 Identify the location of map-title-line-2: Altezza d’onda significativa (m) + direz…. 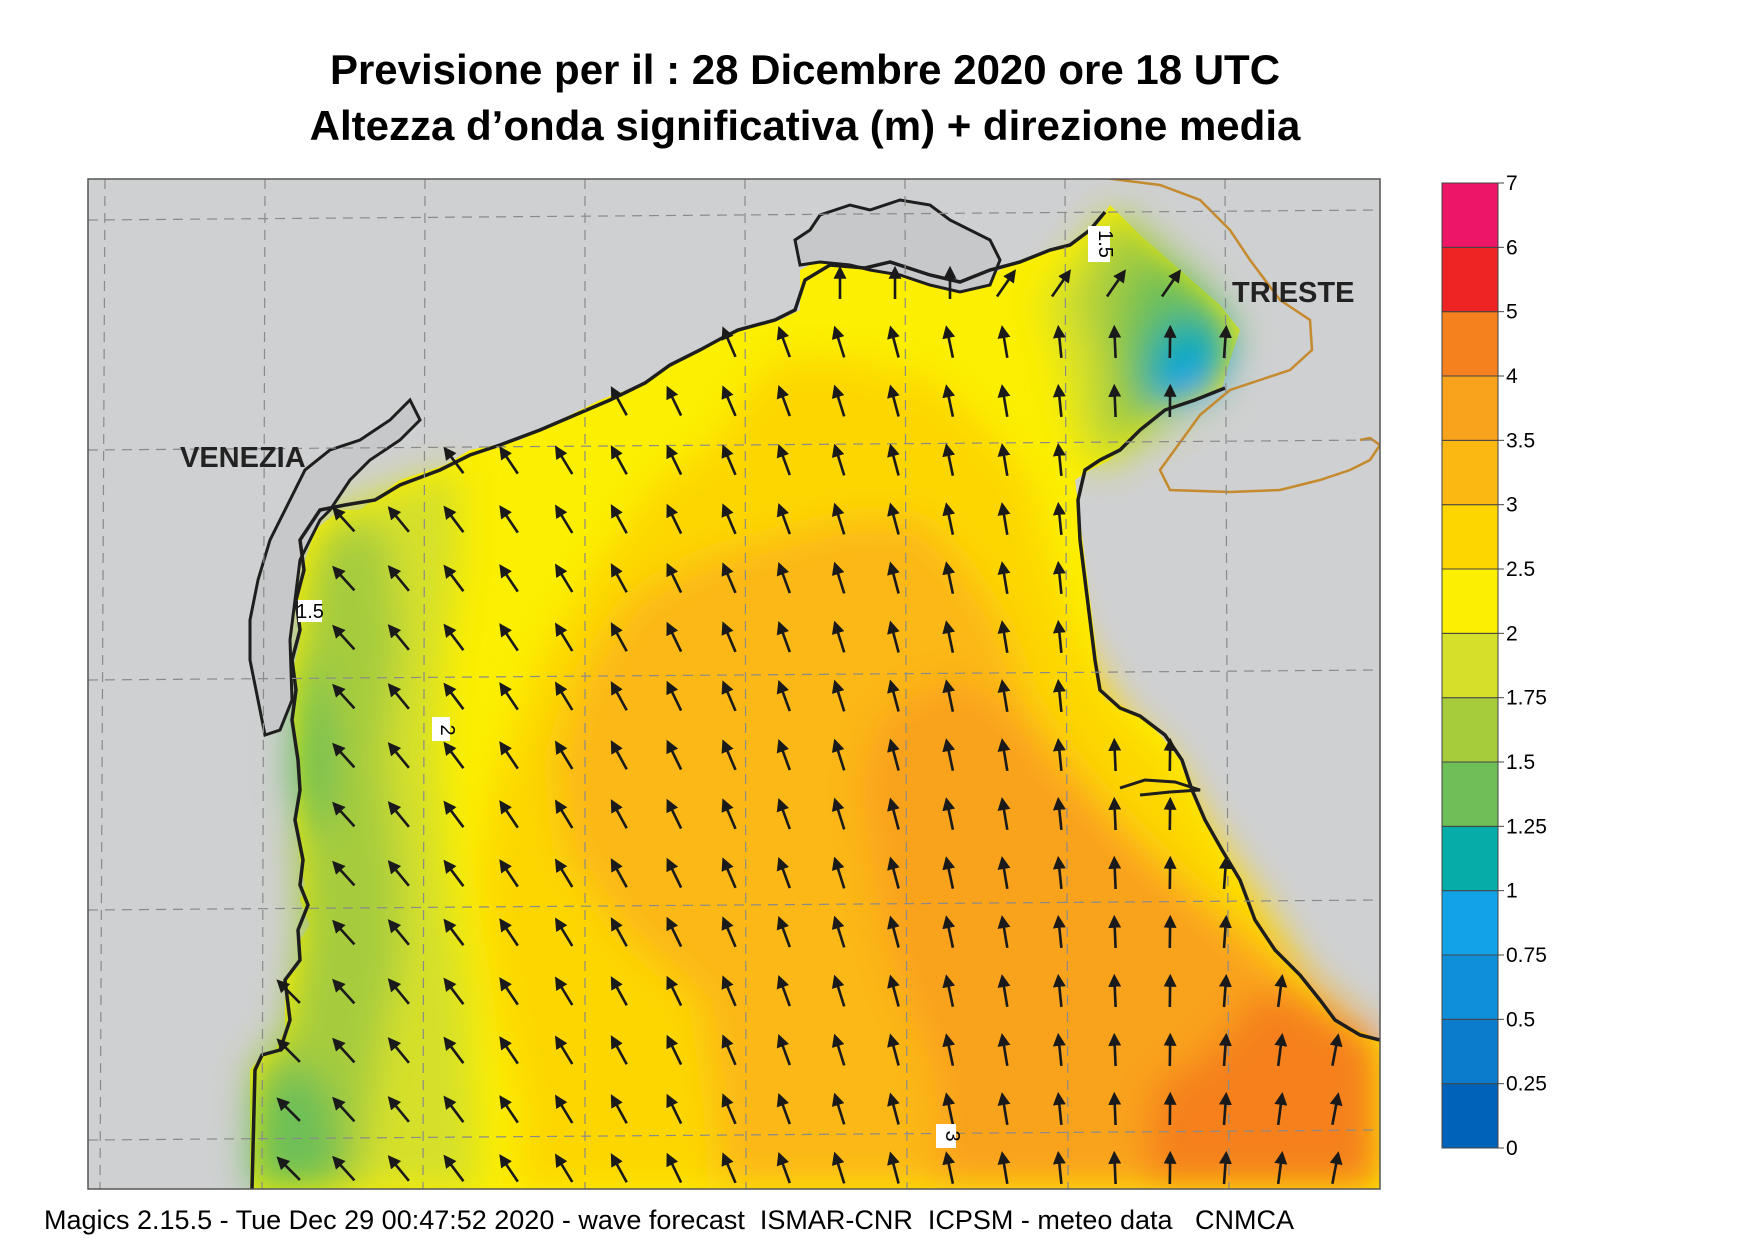
(805, 125).